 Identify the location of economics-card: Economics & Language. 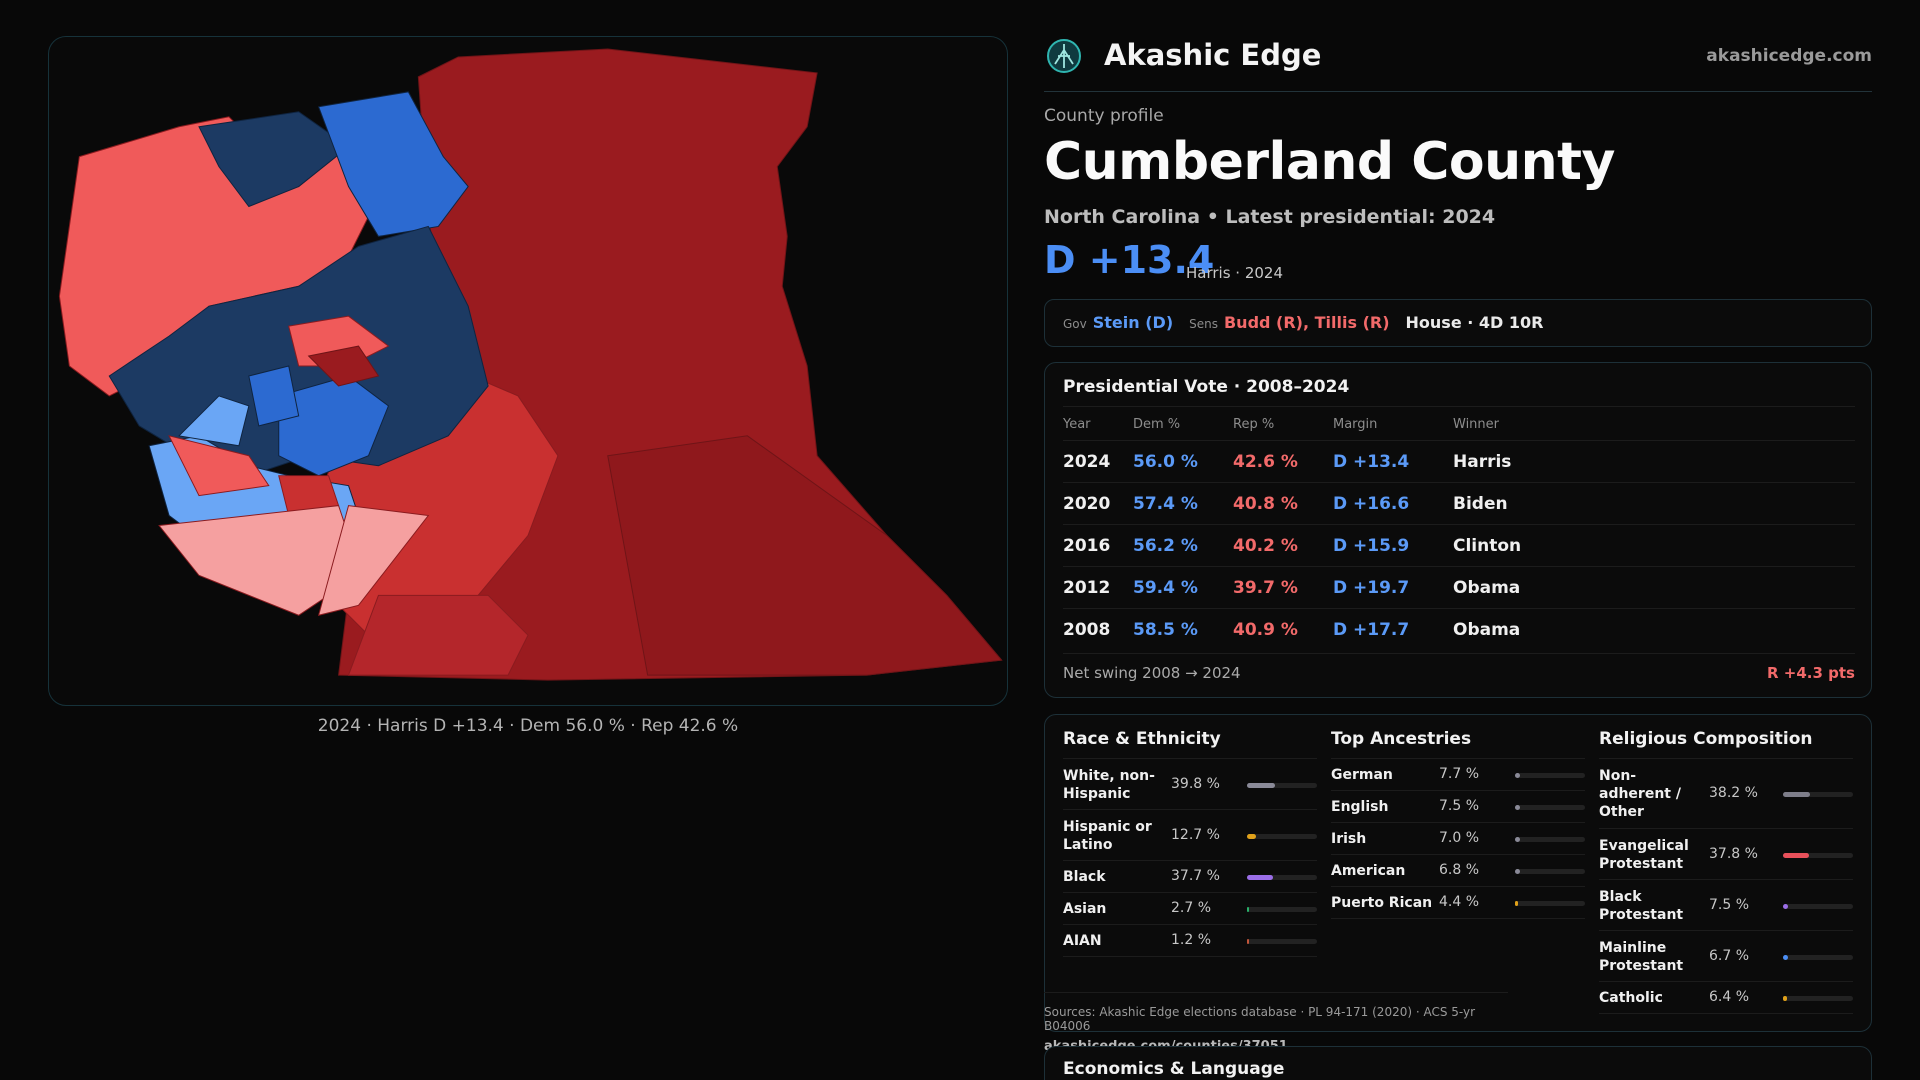
(1458, 1063).